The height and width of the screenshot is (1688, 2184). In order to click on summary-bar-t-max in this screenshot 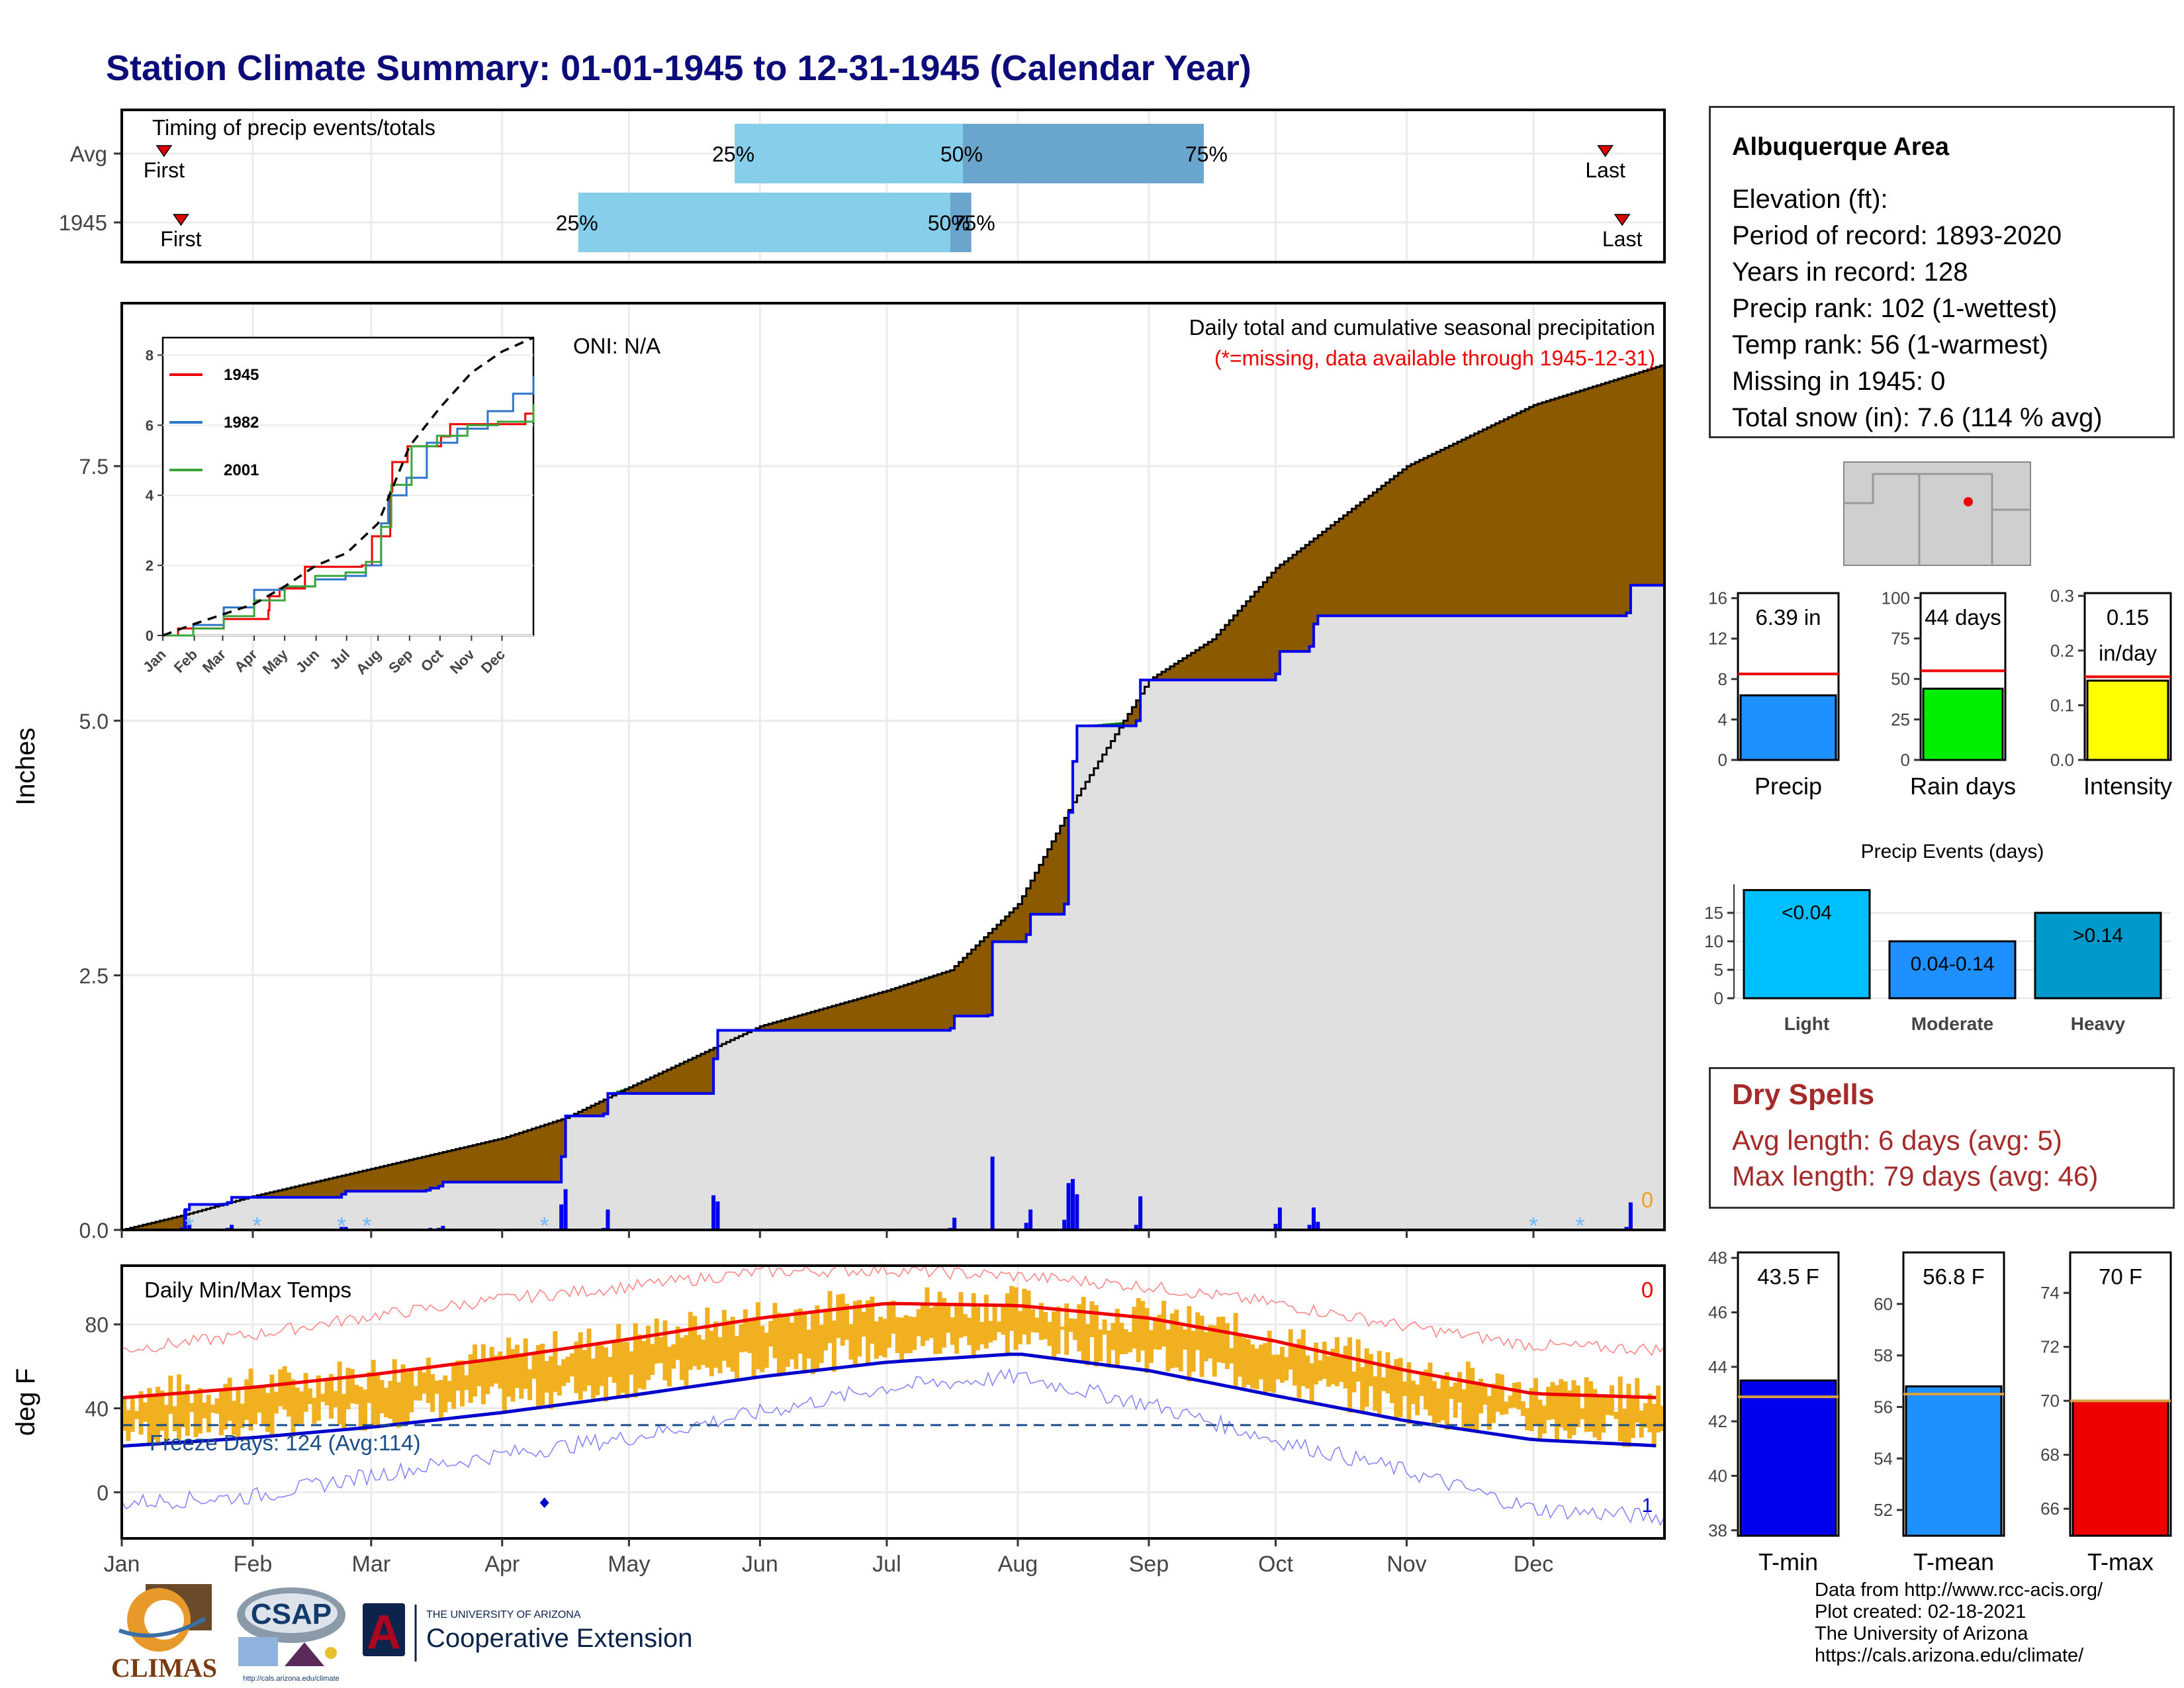, I will do `click(2120, 1468)`.